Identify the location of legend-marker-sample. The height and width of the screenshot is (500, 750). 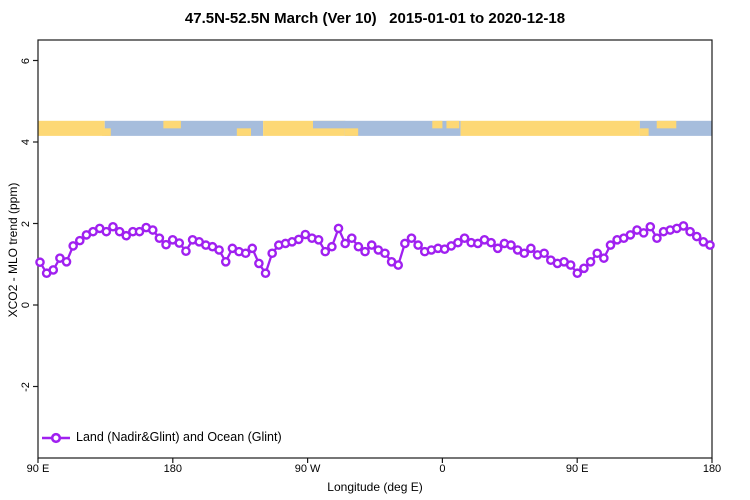
(56, 438).